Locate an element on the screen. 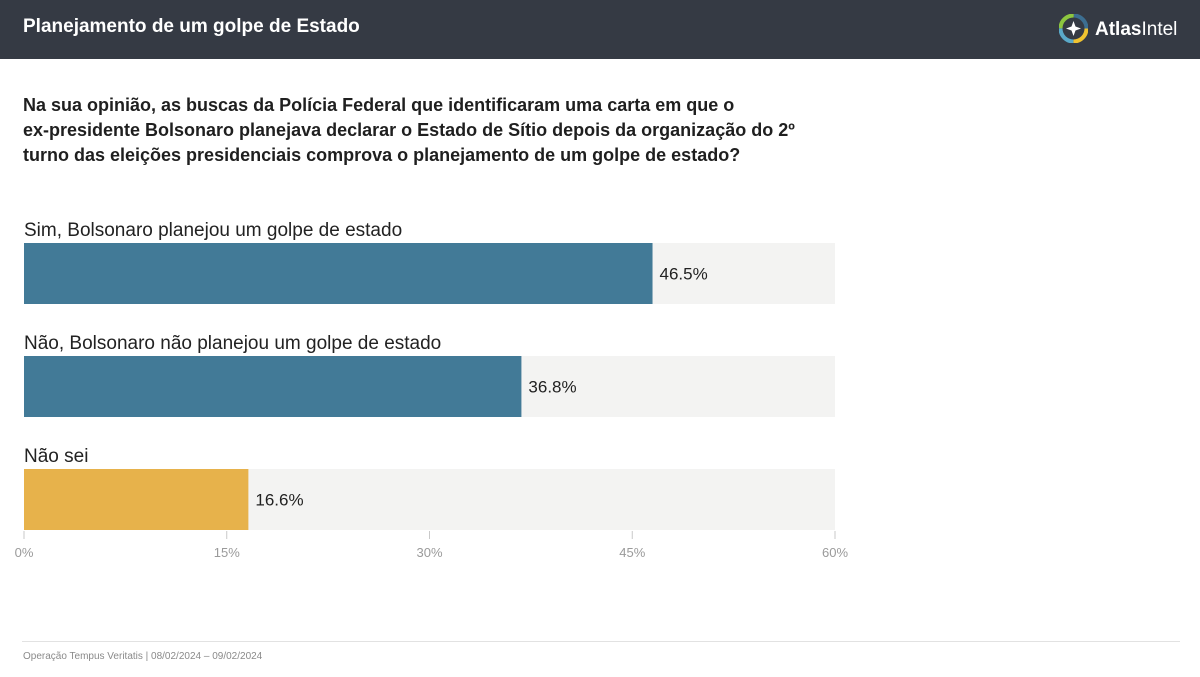 The width and height of the screenshot is (1200, 677). category-label: Não sei is located at coordinates (56, 456).